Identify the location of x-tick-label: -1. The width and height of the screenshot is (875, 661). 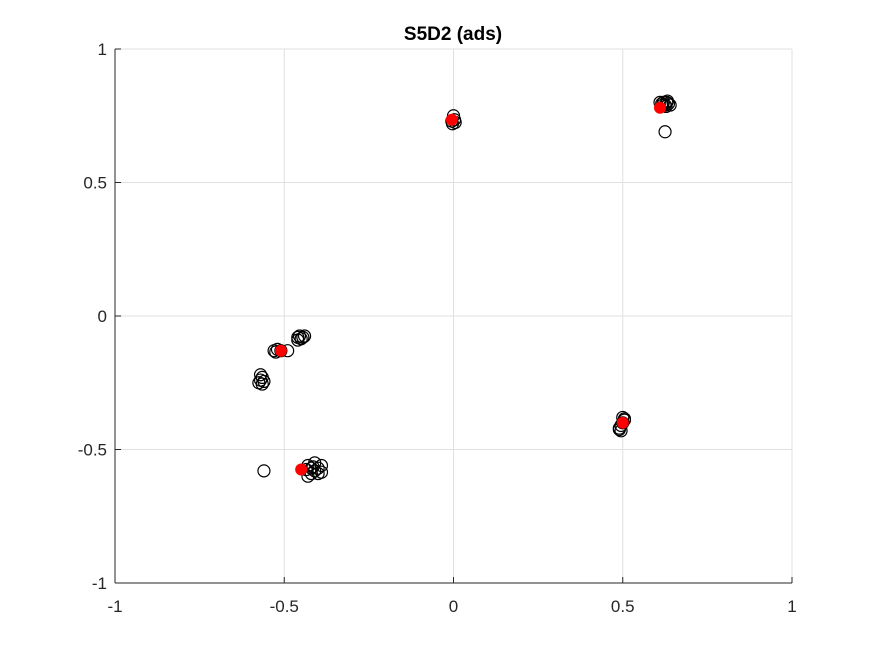
(114, 606).